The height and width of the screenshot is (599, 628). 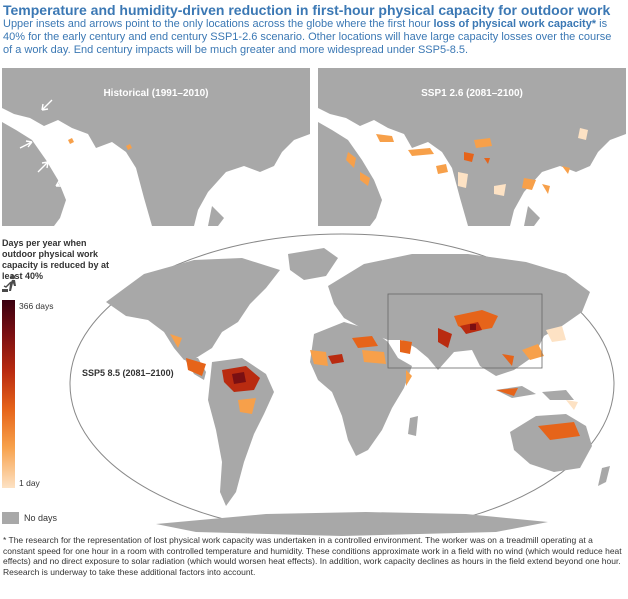 I want to click on historical-inset-label: Historical (1991–2010), so click(x=156, y=93).